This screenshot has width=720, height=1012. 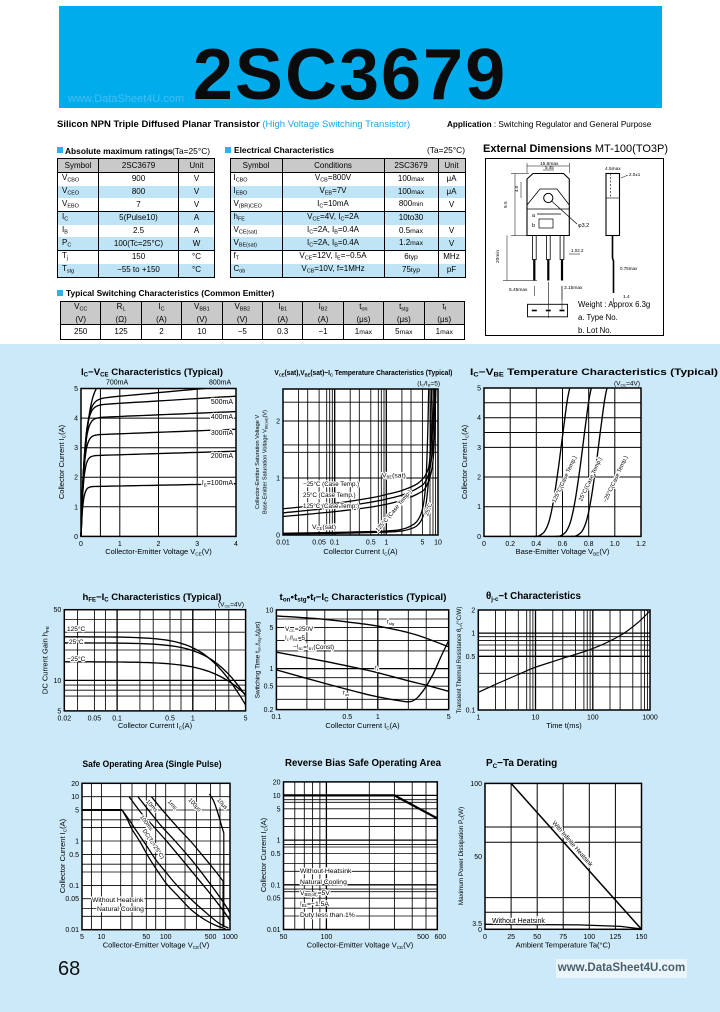 What do you see at coordinates (536, 544) in the screenshot?
I see `svg-text: 0.4` at bounding box center [536, 544].